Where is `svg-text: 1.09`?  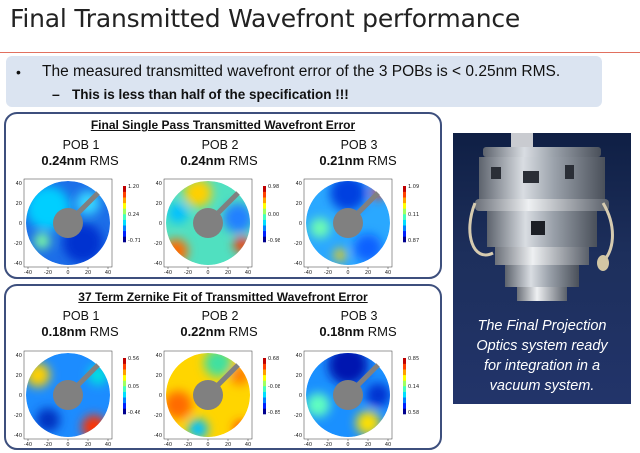
svg-text: 1.09 is located at coordinates (413, 187).